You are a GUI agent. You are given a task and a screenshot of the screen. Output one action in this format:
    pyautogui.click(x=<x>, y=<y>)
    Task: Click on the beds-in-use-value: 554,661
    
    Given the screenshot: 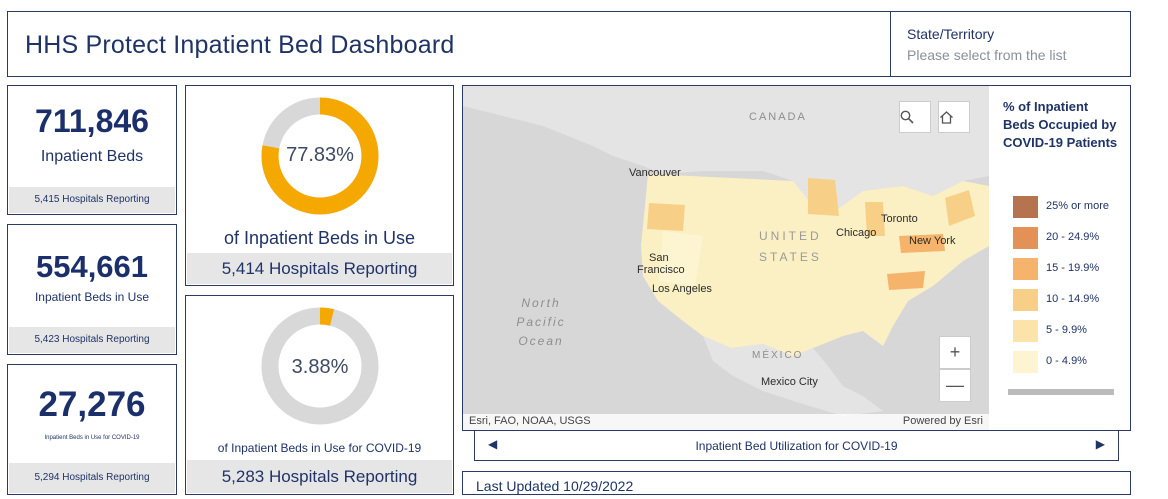 What is the action you would take?
    pyautogui.click(x=92, y=266)
    